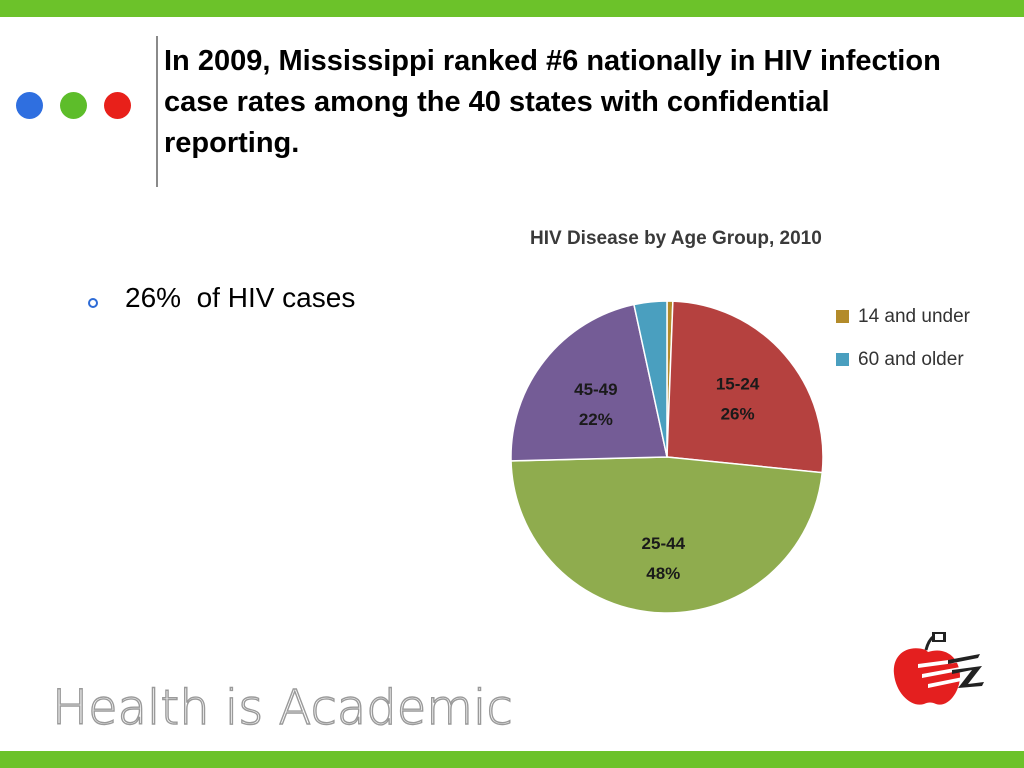  Describe the element at coordinates (650, 379) in the screenshot. I see `pie-slice-60-and-older` at that location.